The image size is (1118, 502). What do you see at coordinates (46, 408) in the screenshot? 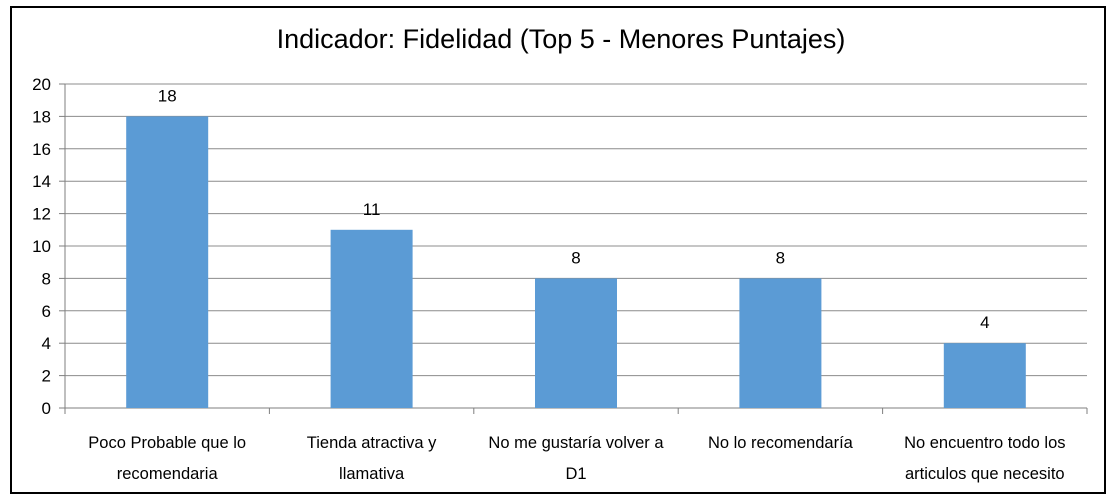
I see `y-tick-label: 0` at bounding box center [46, 408].